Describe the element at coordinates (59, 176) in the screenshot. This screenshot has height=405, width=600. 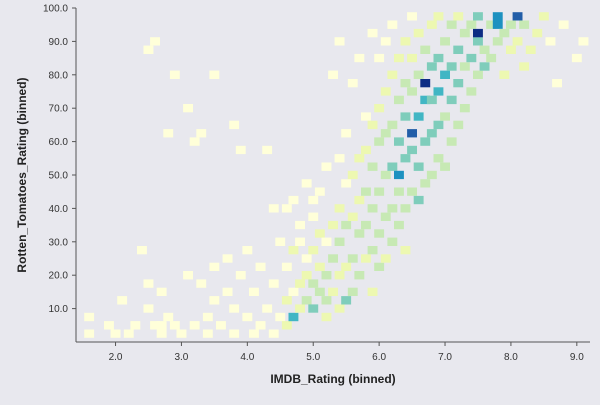
I see `y-tick-label: 50.0` at that location.